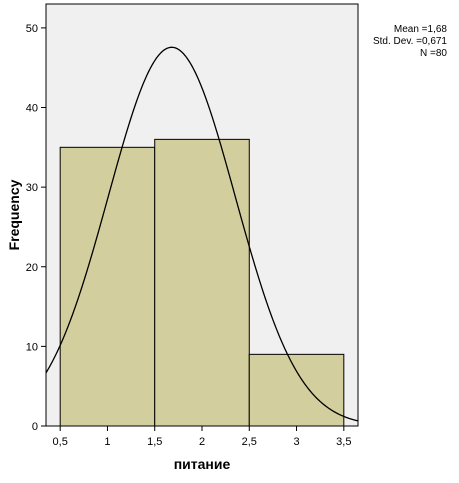 This screenshot has width=459, height=483. I want to click on y-tick-label: 10, so click(32, 347).